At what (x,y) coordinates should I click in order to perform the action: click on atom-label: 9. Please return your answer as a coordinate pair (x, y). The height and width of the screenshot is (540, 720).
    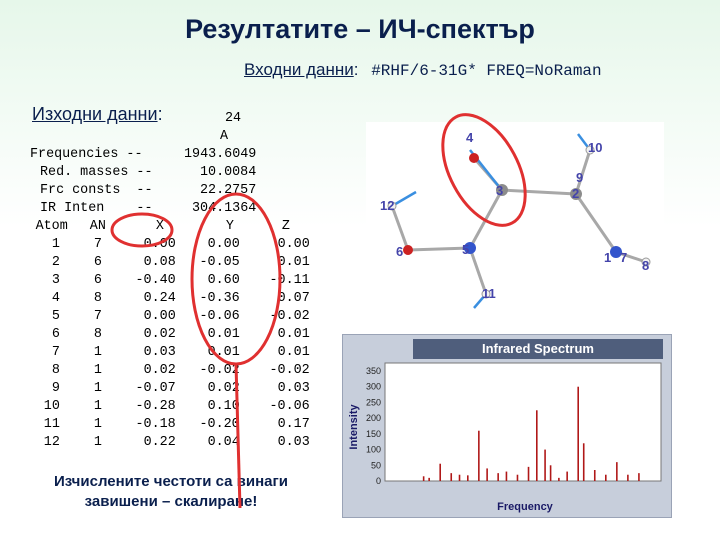
    Looking at the image, I should click on (579, 177).